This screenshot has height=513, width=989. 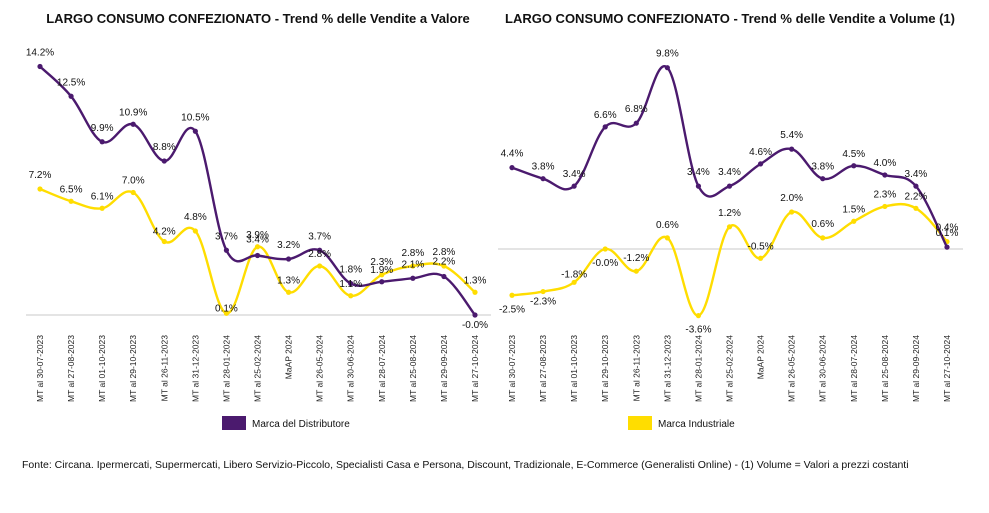 I want to click on data-label: 3.2%, so click(x=288, y=245).